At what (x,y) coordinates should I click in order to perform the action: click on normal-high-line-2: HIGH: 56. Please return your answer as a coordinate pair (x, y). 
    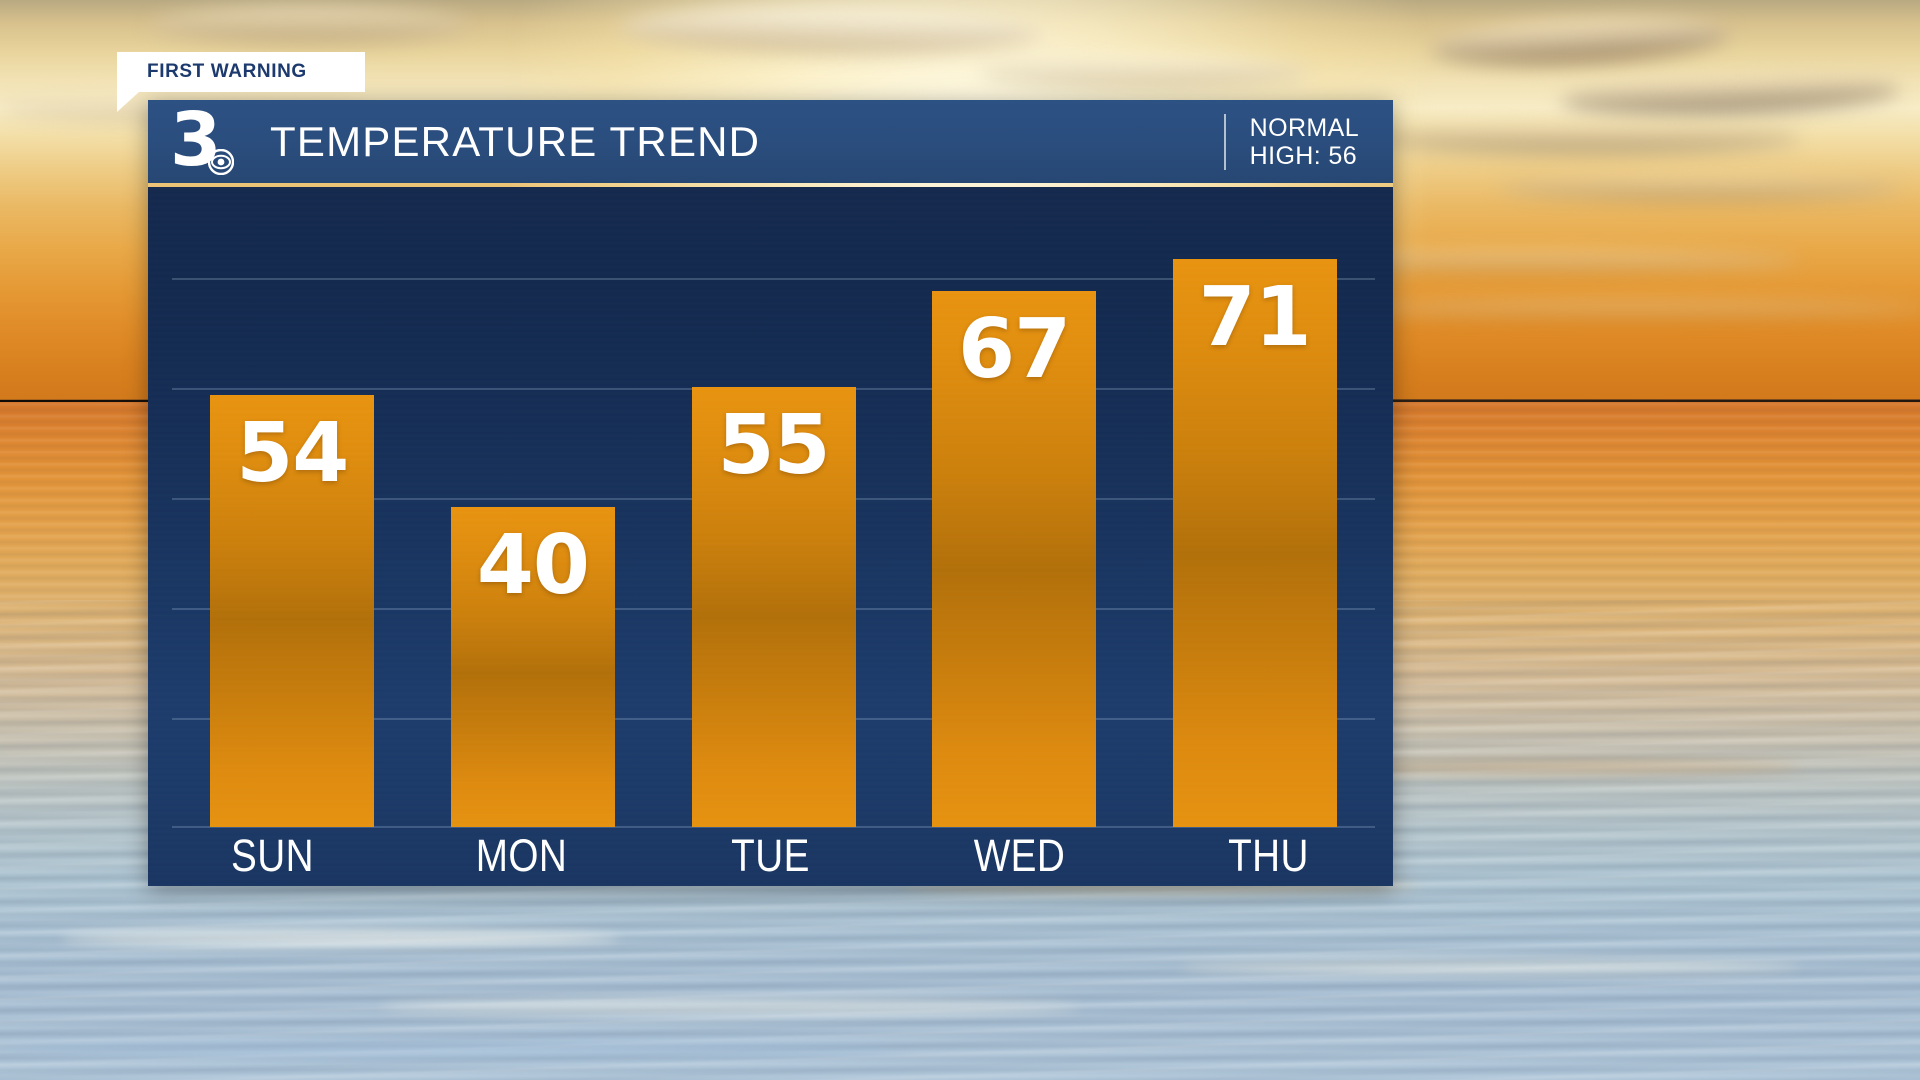
    Looking at the image, I should click on (1303, 156).